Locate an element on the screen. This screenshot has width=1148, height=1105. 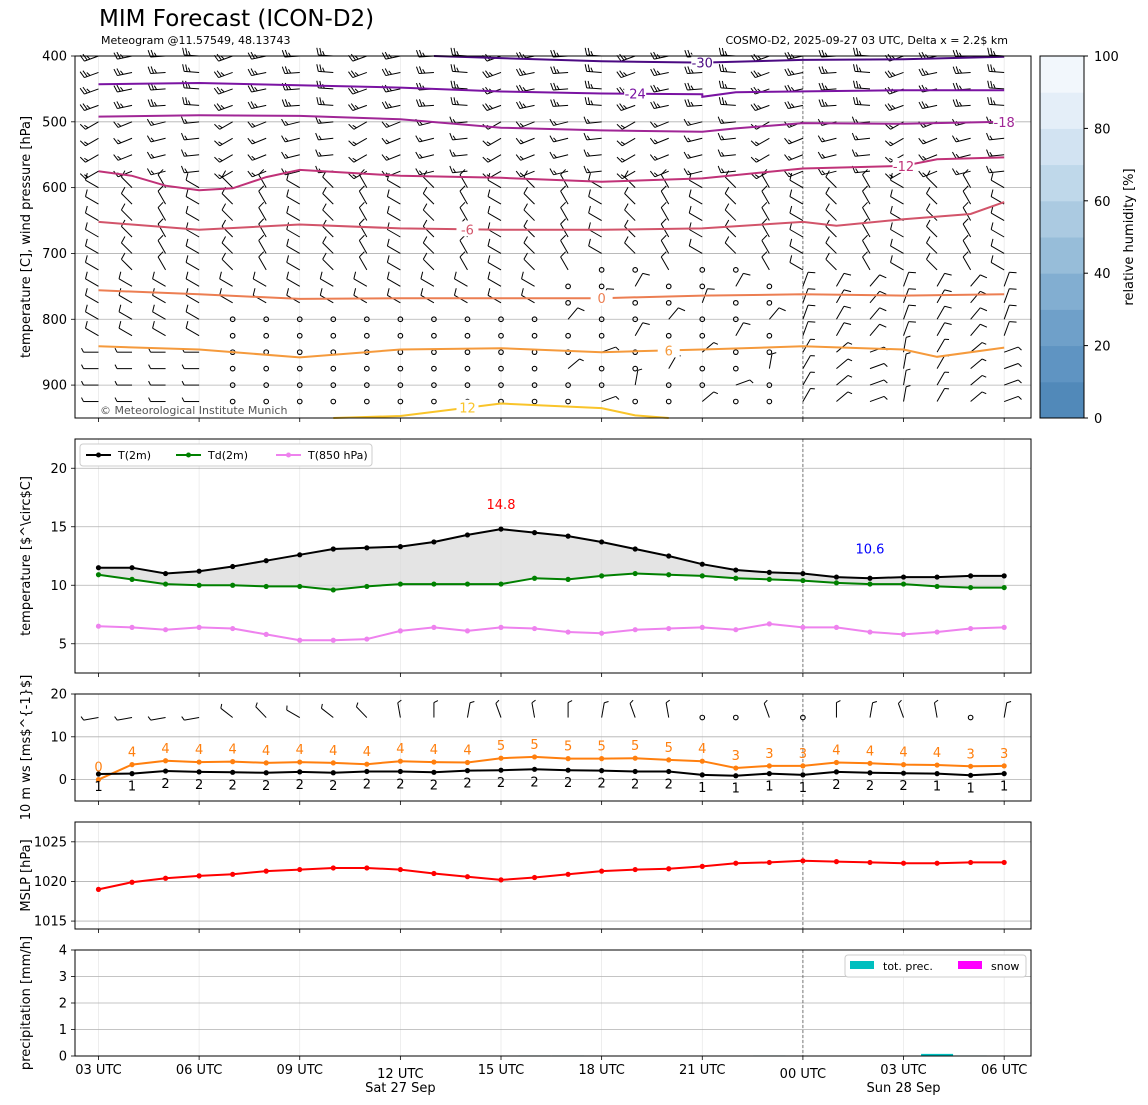
isotherm-label-bg is located at coordinates (467, 229).